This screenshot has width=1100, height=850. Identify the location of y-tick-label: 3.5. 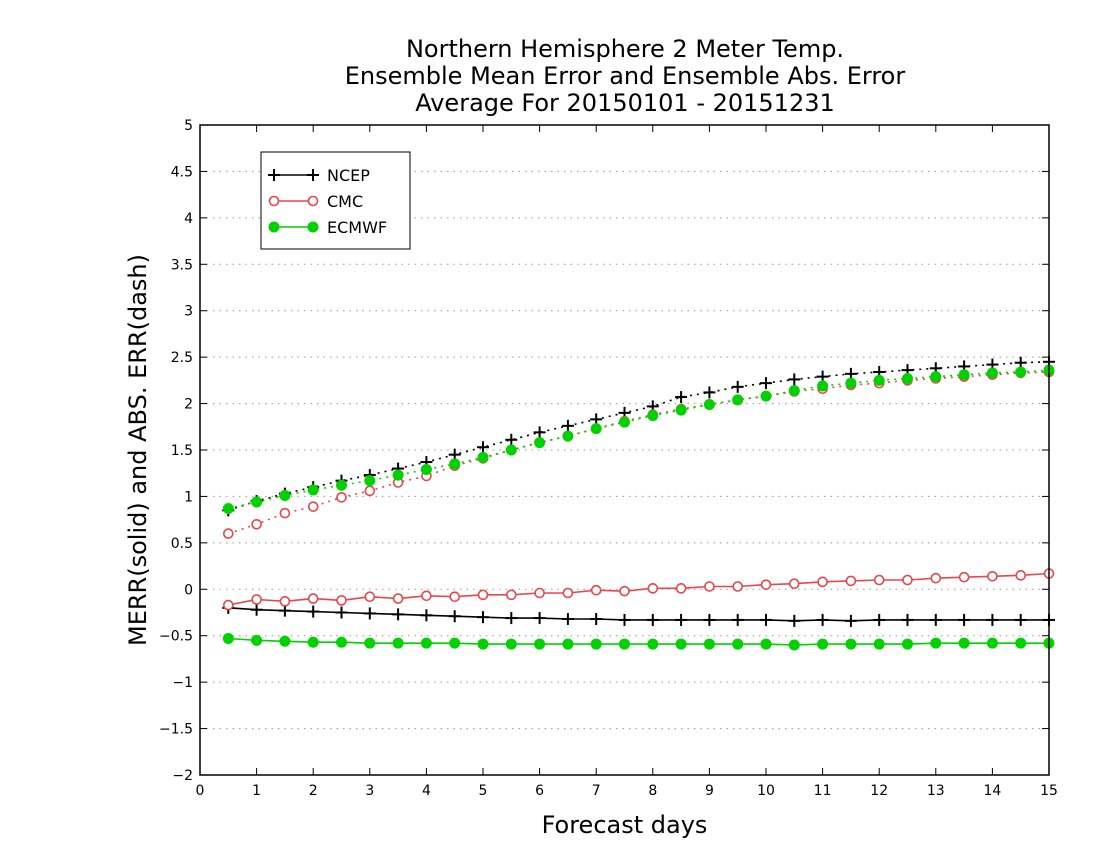
(182, 265).